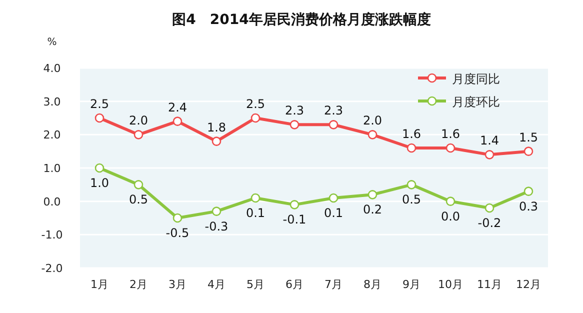 This screenshot has width=583, height=313. What do you see at coordinates (217, 284) in the screenshot?
I see `x-tick-label: 4月` at bounding box center [217, 284].